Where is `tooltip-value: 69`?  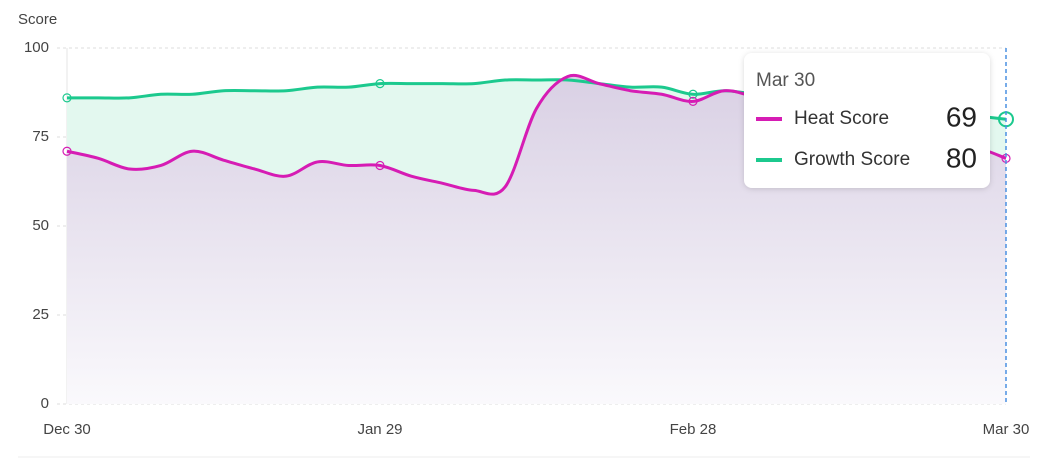
tooltip-value: 69 is located at coordinates (961, 116).